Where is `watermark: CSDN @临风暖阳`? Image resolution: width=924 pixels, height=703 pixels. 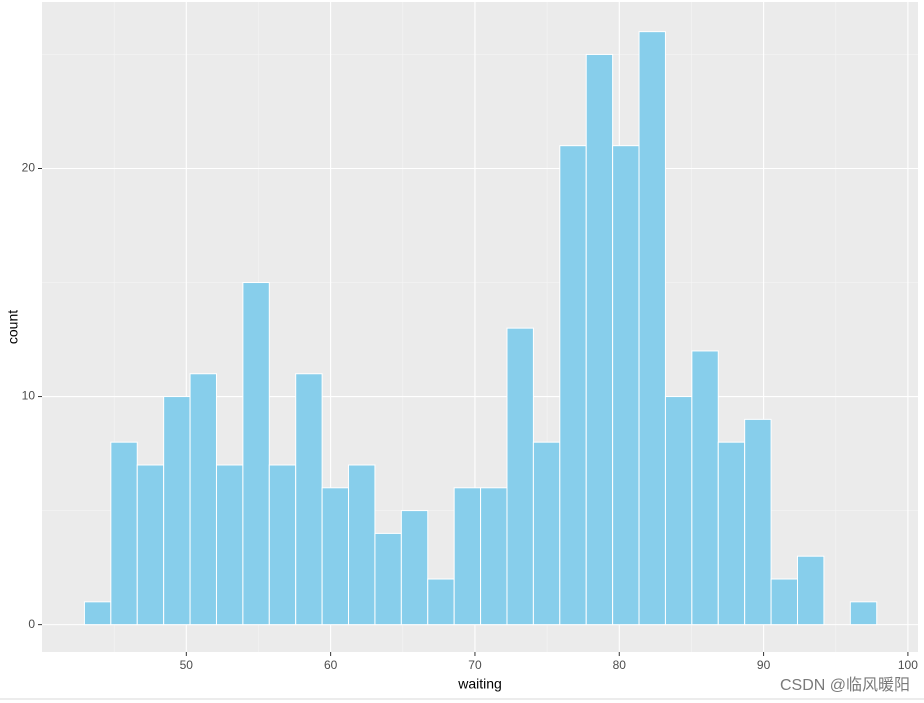
watermark: CSDN @临风暖阳 is located at coordinates (845, 685).